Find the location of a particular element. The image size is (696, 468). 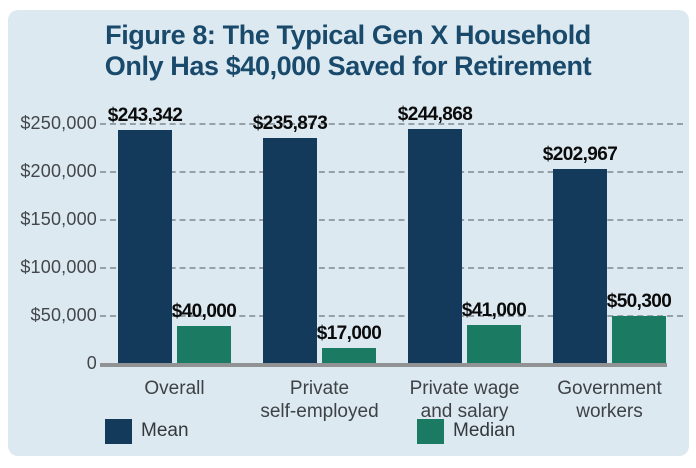

y-axis-tick-label: $50,000 is located at coordinates (63, 315).